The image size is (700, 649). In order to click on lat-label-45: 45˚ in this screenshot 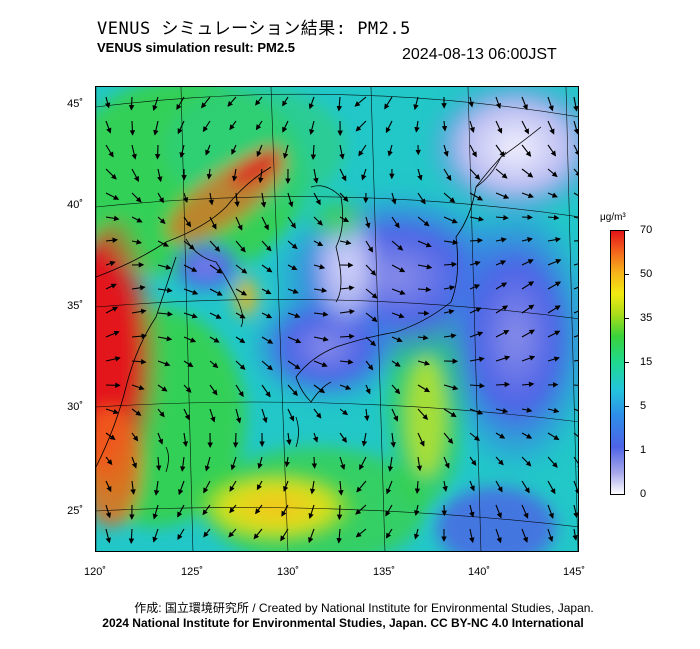, I will do `click(75, 104)`.